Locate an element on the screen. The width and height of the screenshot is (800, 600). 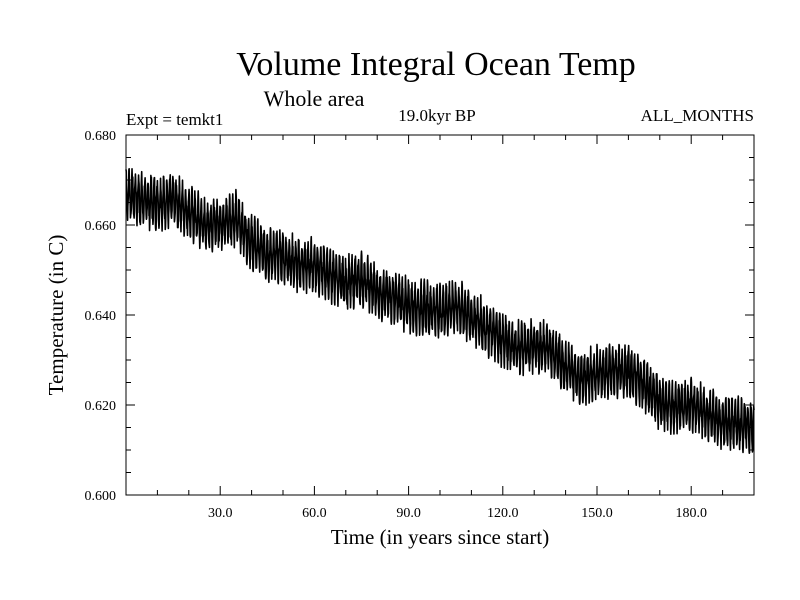
x-tick-label: 180.0 is located at coordinates (691, 513).